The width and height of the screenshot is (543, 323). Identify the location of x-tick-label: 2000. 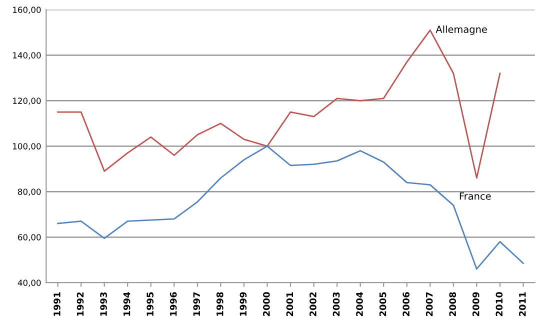
(266, 304).